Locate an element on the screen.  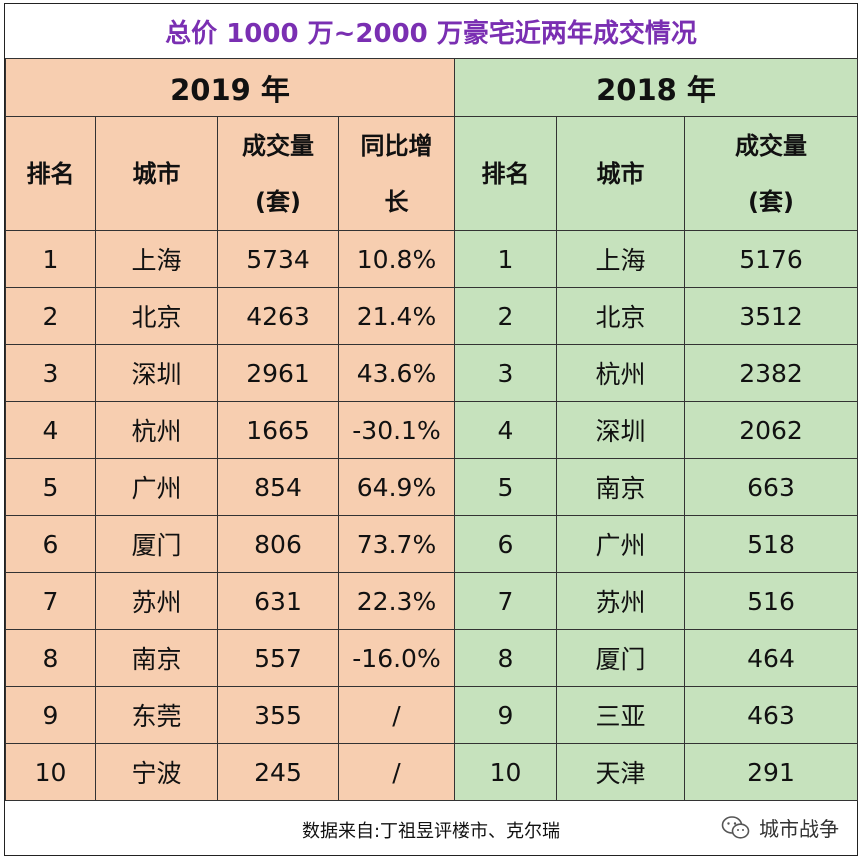
table-row: 10 宁波 245/10 天津 291 is located at coordinates (432, 772).